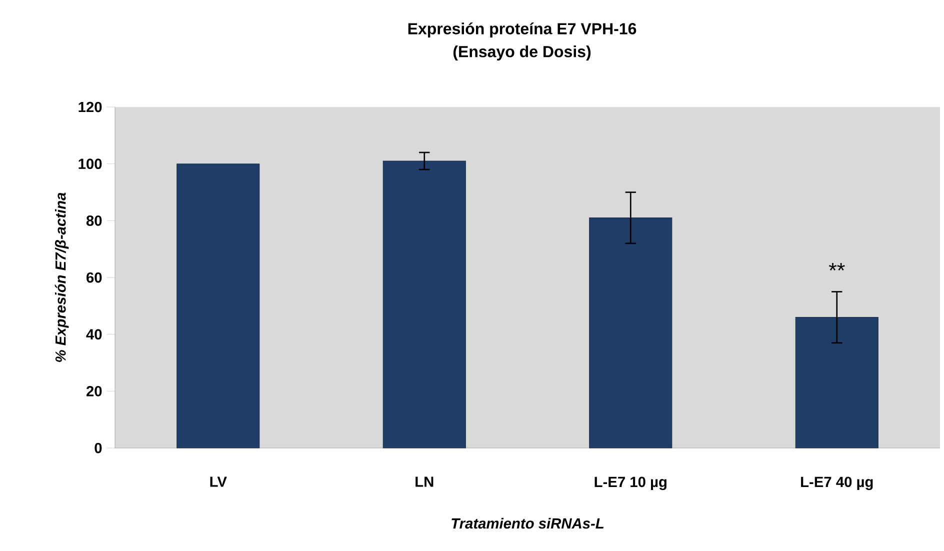 The image size is (944, 551). Describe the element at coordinates (94, 334) in the screenshot. I see `y-tick-label: 40` at that location.